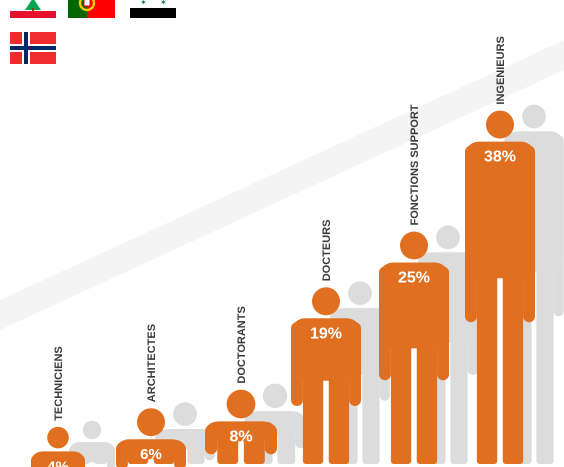 The image size is (564, 467). Describe the element at coordinates (326, 333) in the screenshot. I see `data-label: 19%` at that location.